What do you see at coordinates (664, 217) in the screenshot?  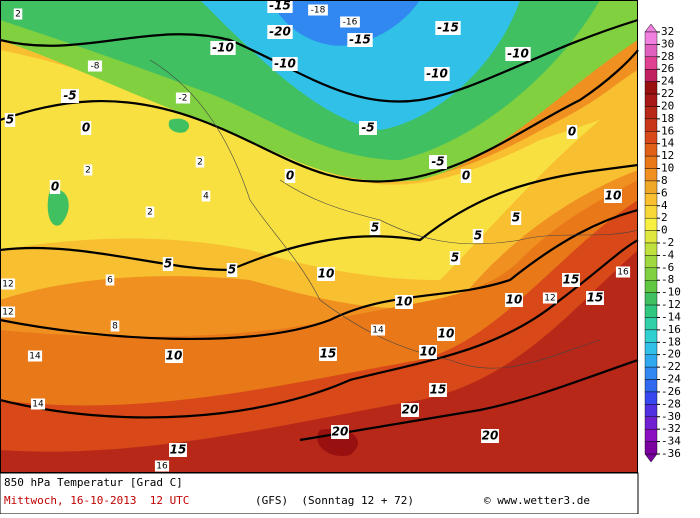 I see `colorbar-tick-label: 2` at bounding box center [664, 217].